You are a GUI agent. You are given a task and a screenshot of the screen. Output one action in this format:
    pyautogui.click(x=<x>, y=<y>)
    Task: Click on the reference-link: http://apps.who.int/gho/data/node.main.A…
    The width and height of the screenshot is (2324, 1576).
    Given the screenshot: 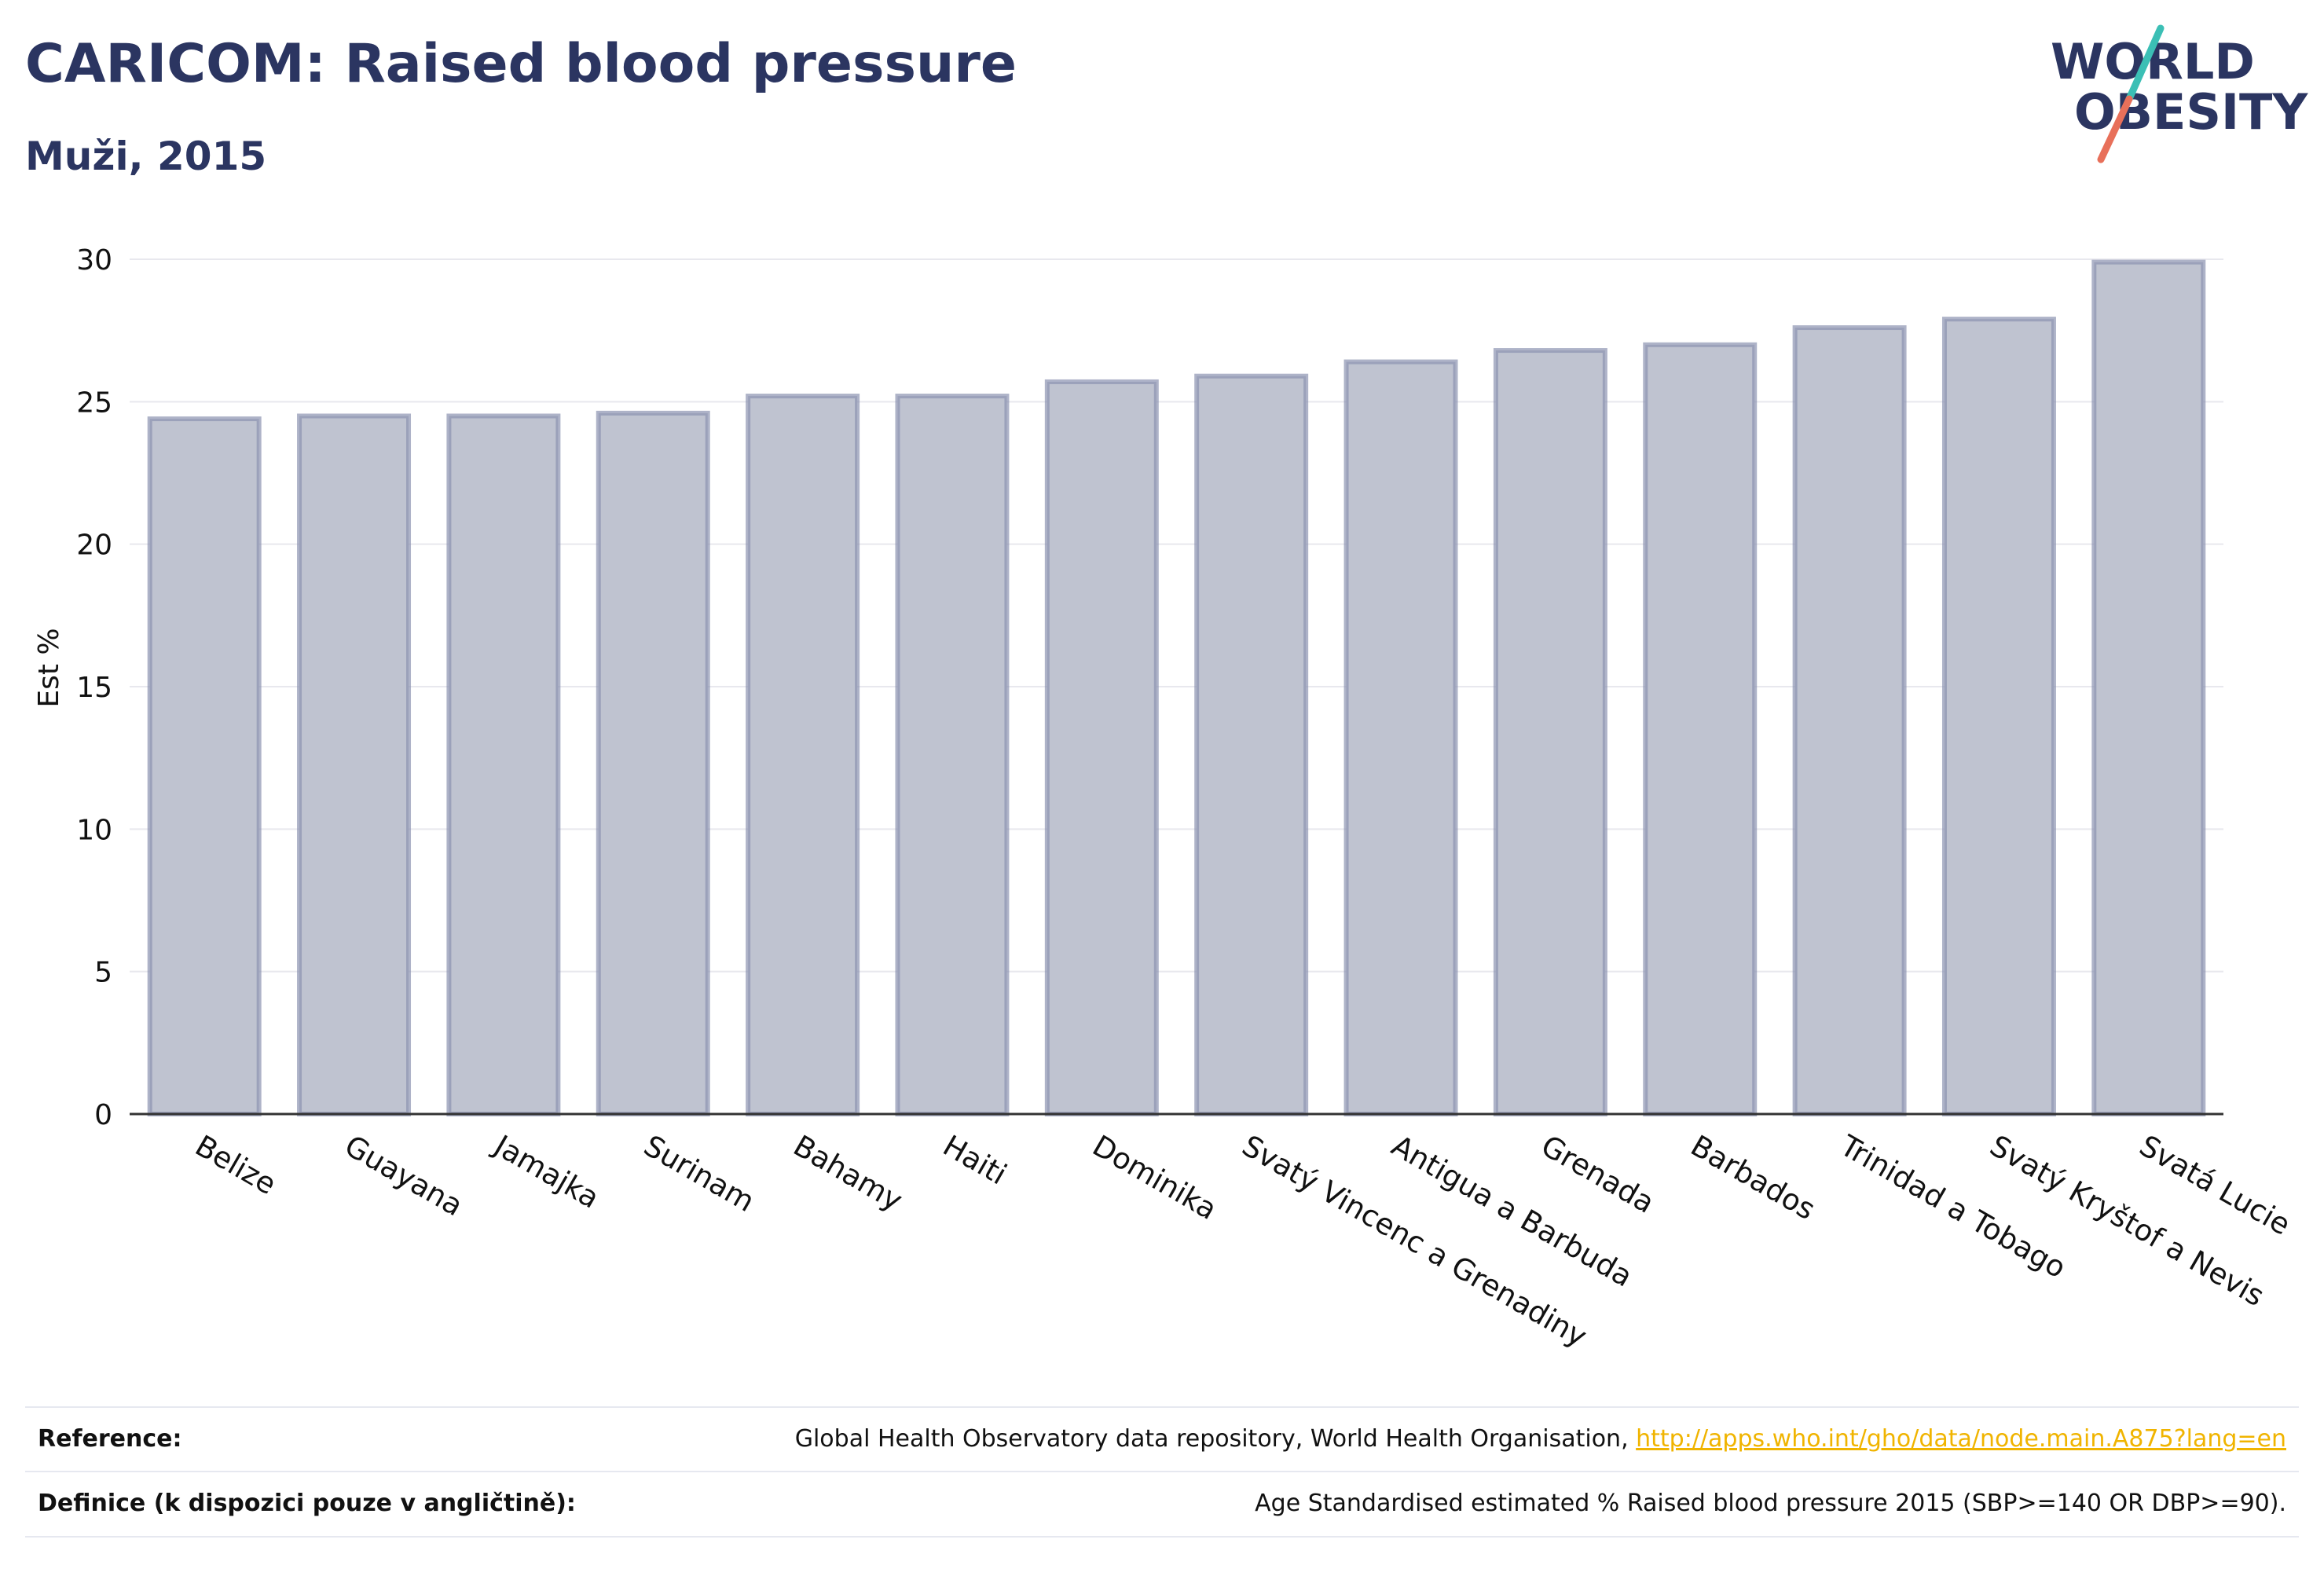 What is the action you would take?
    pyautogui.click(x=1961, y=1439)
    